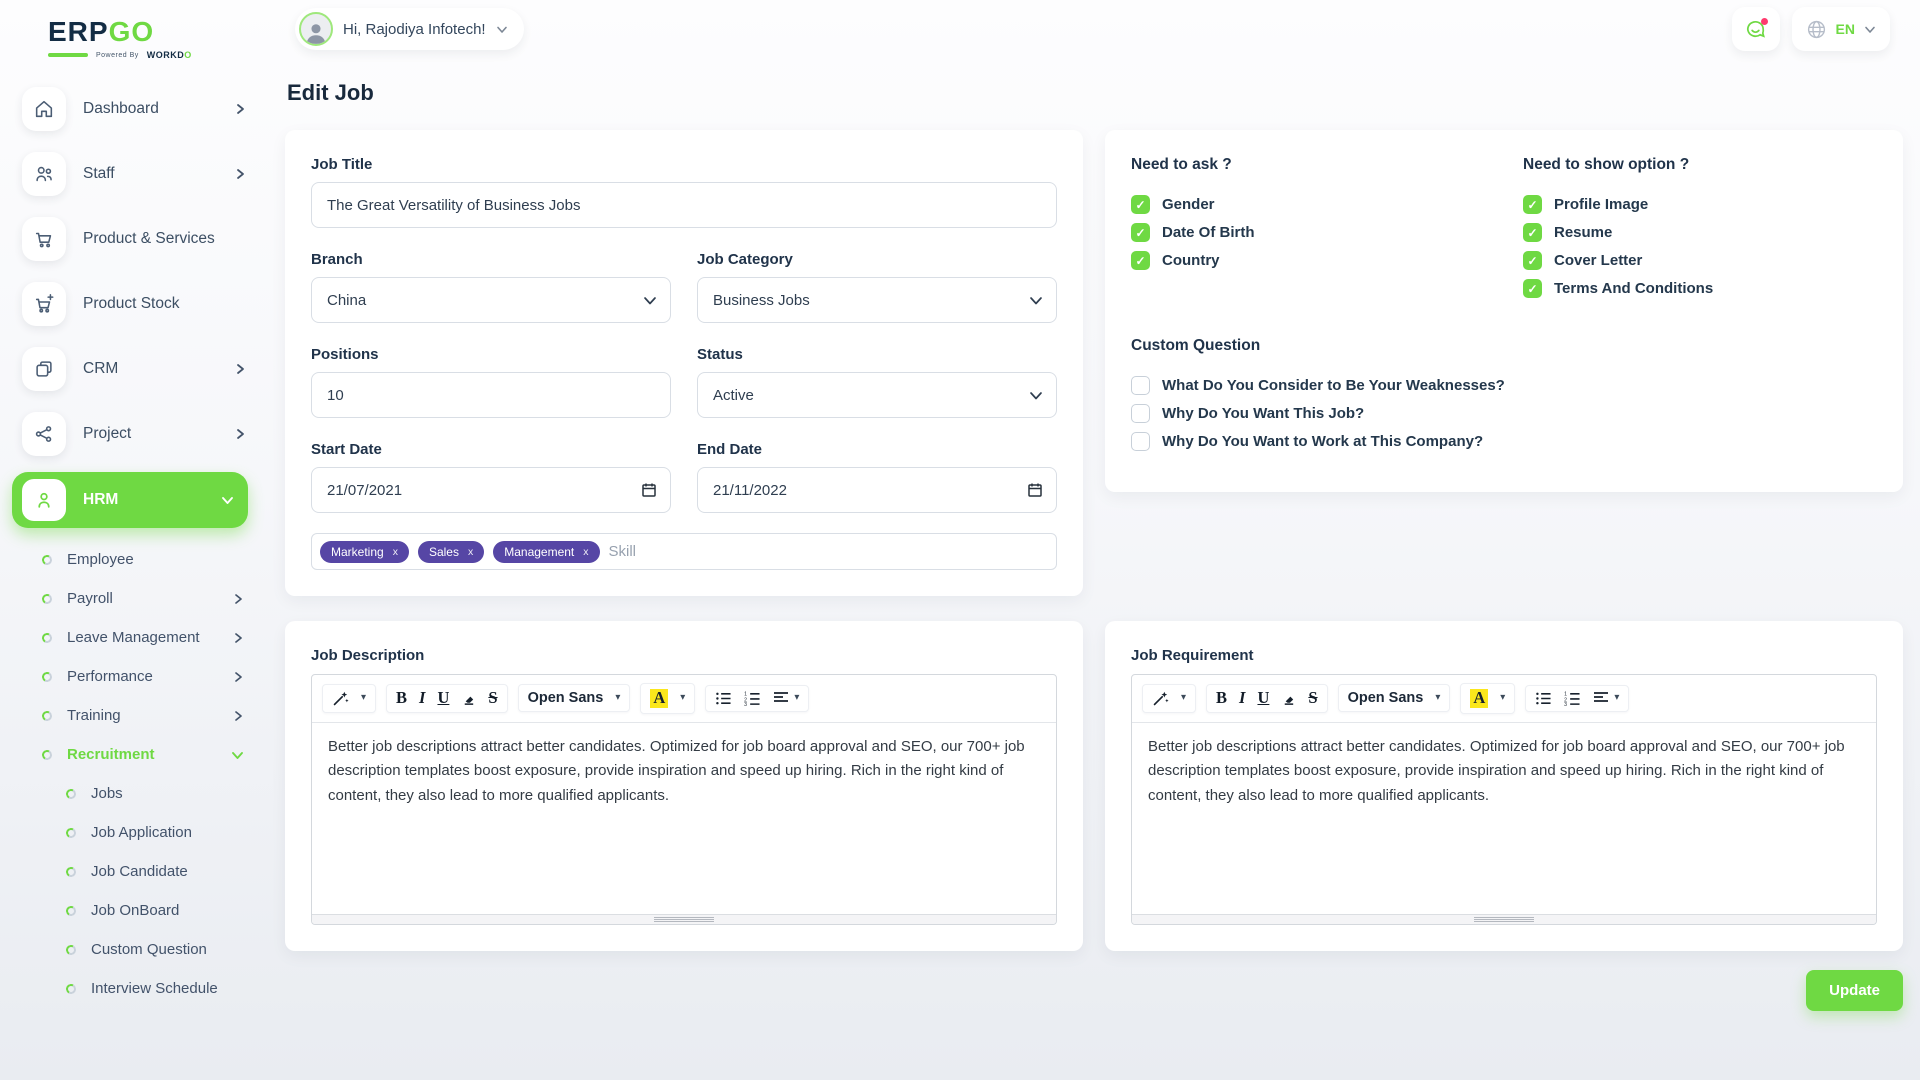 The height and width of the screenshot is (1080, 1920). What do you see at coordinates (131, 43) in the screenshot?
I see `brand-logo: ERPGO Powered By WORKDO` at bounding box center [131, 43].